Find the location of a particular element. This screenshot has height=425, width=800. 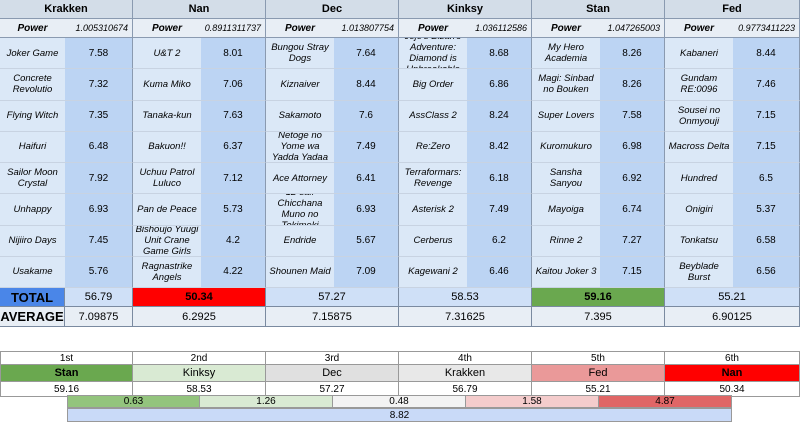

show-score: 7.27 is located at coordinates (632, 241).